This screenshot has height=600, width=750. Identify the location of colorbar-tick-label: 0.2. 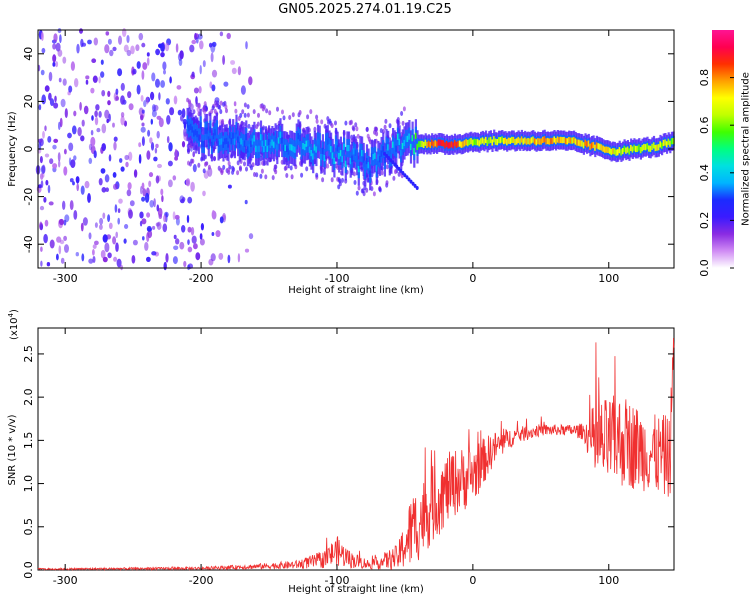
(704, 221).